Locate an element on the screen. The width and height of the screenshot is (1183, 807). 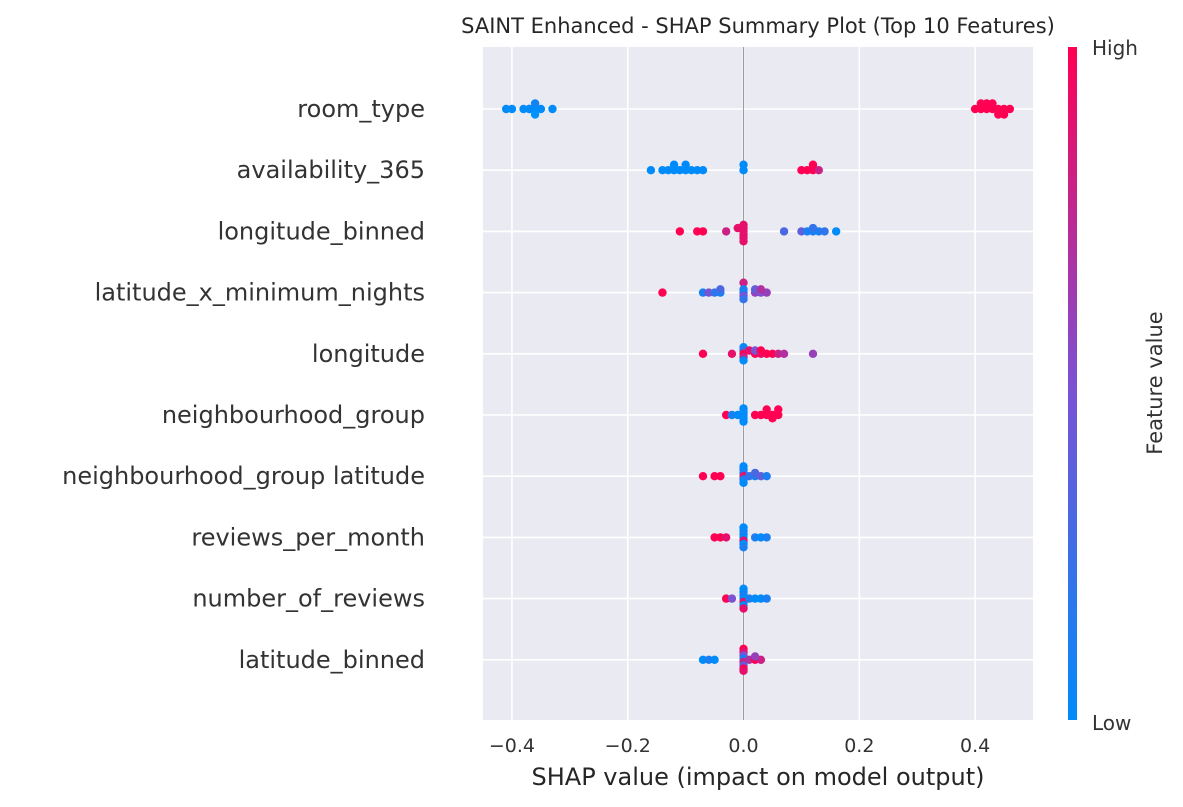
feature-label: latitude_x_minimum_nights is located at coordinates (260, 293).